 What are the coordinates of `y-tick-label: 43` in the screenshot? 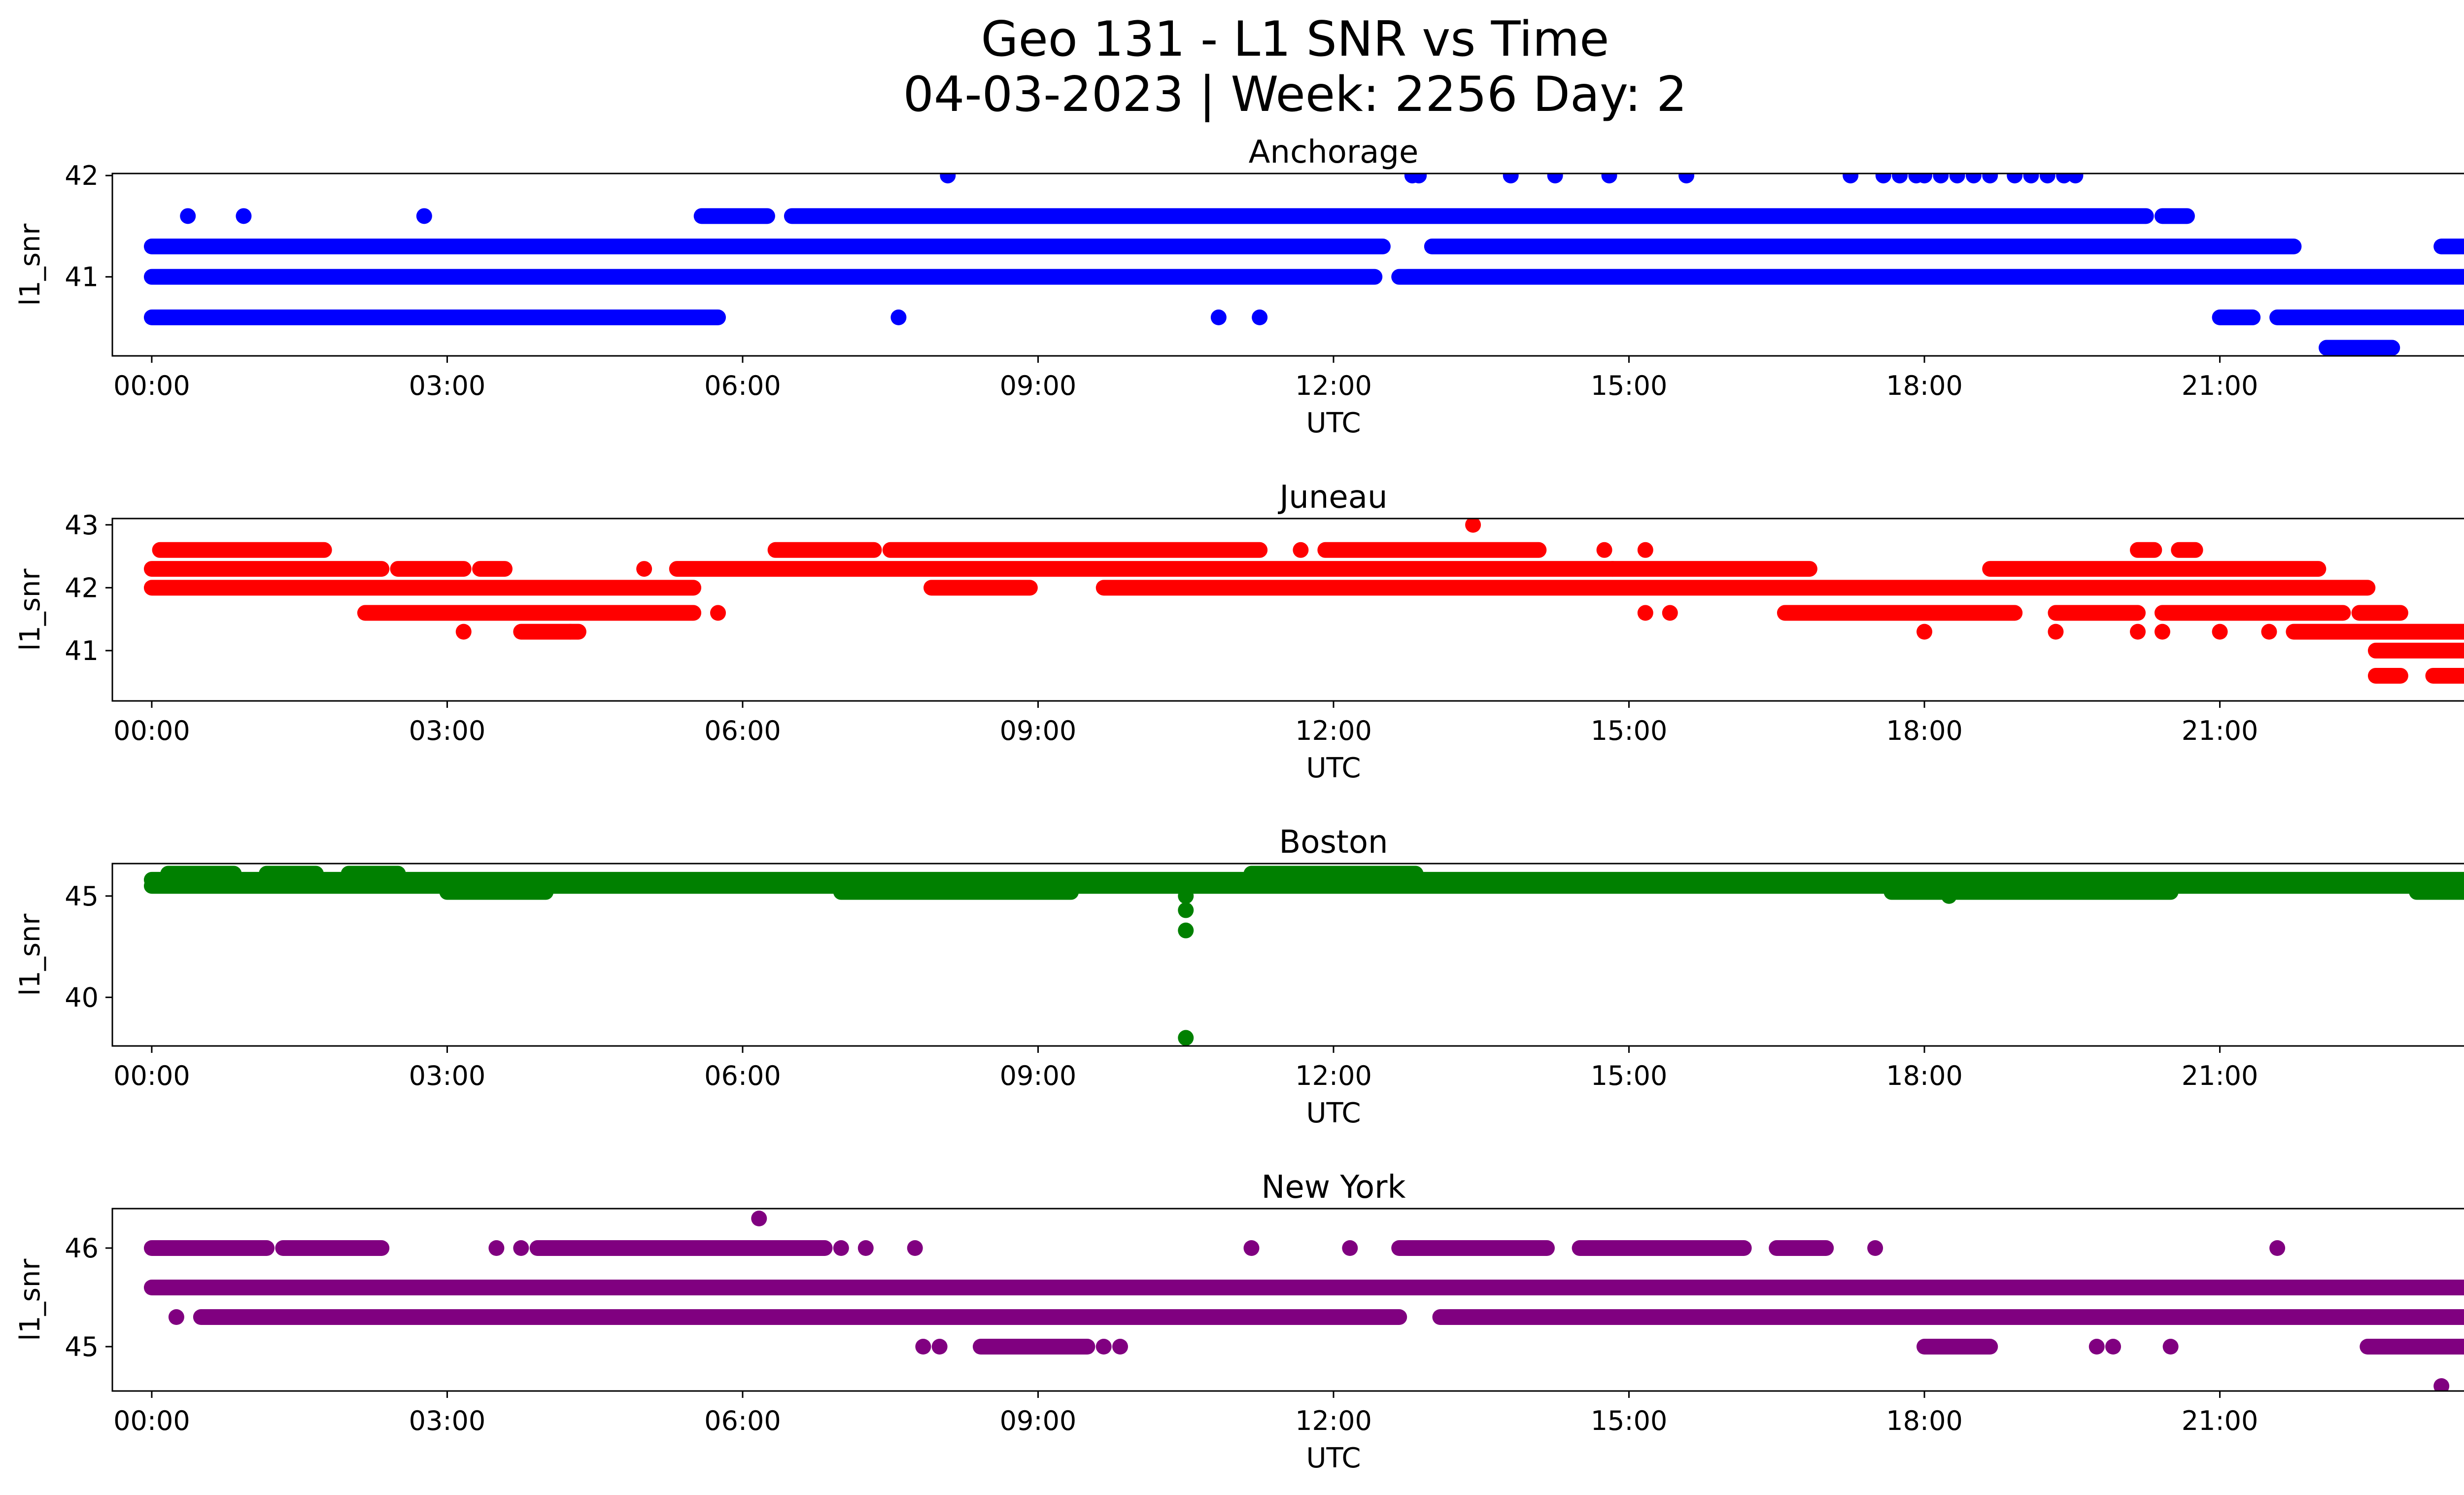 It's located at (82, 525).